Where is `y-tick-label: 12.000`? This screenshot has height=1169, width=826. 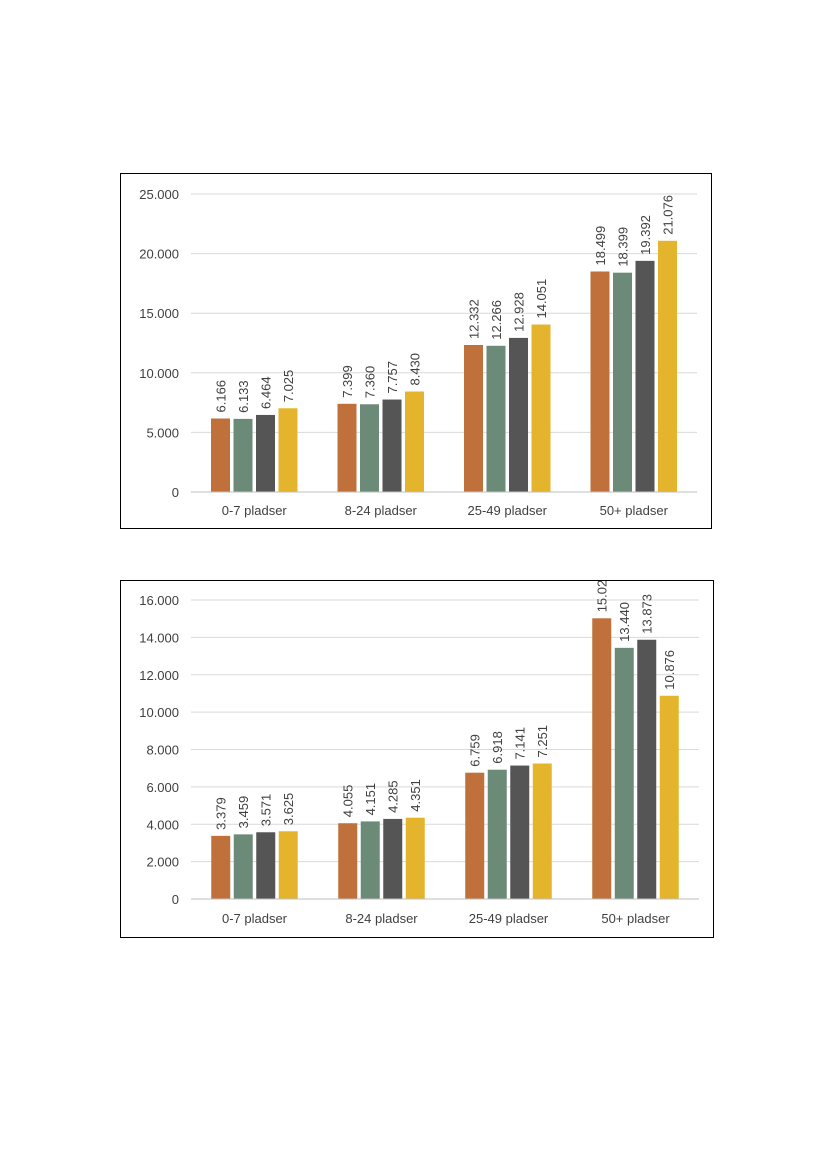
y-tick-label: 12.000 is located at coordinates (159, 675).